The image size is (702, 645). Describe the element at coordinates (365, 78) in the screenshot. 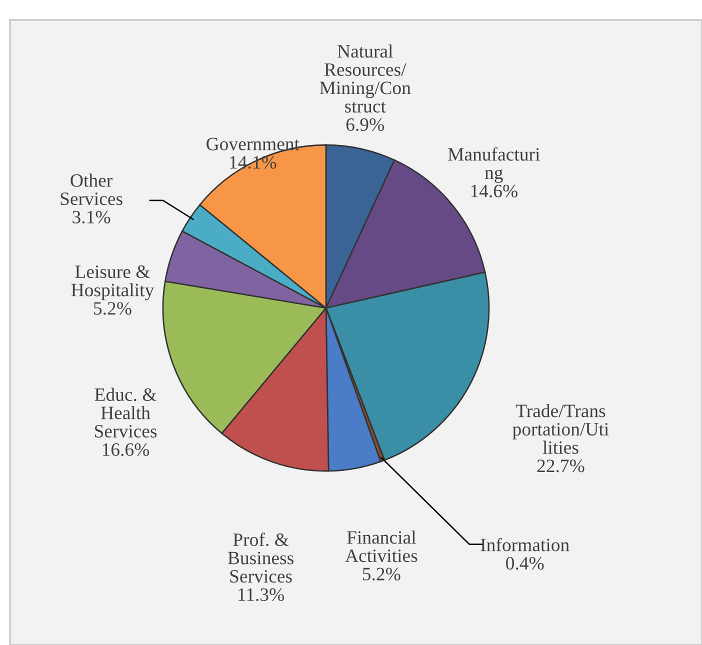

I see `slice-label: Natural Resources/ Mining/Con struct` at that location.